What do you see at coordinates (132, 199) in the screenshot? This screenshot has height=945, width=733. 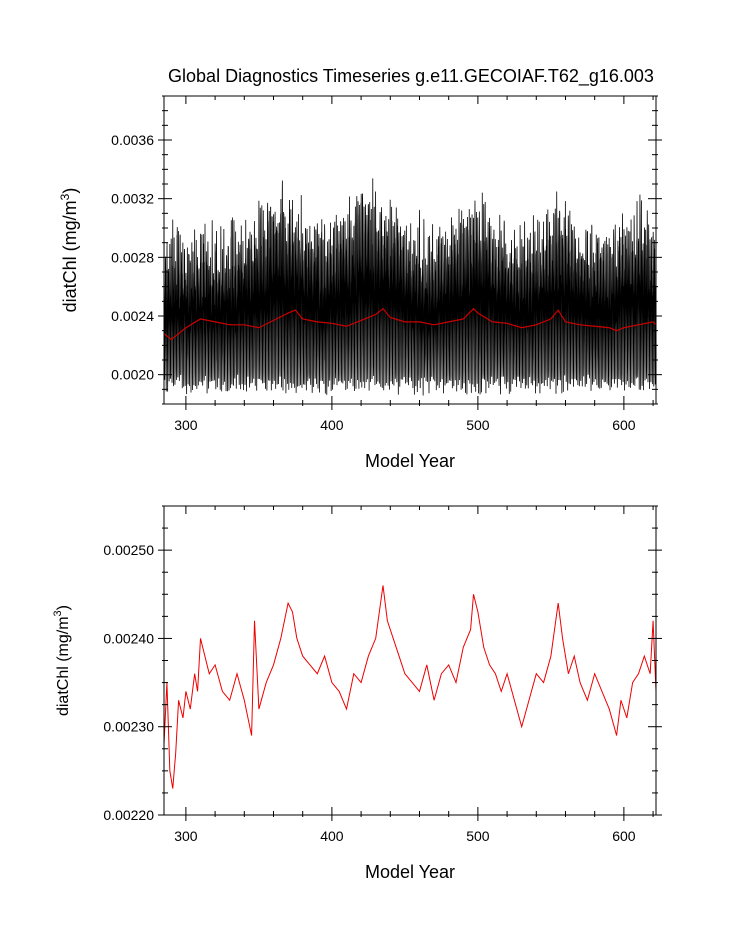 I see `y-tick-label: 0.0032` at bounding box center [132, 199].